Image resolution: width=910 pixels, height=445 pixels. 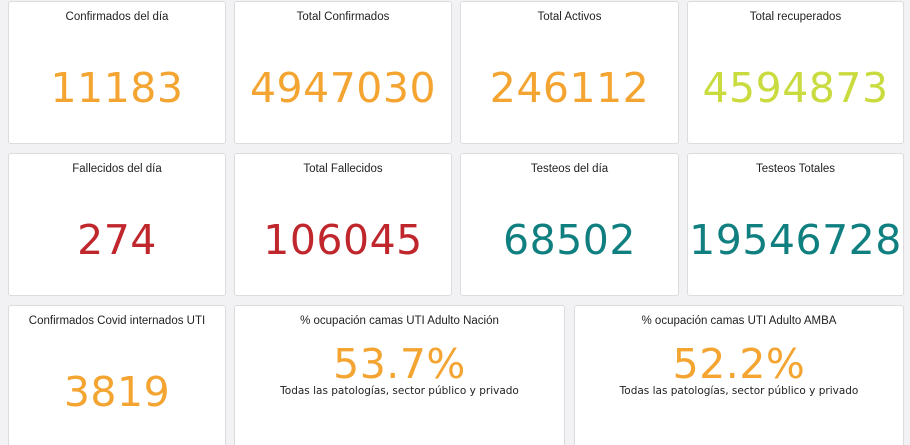 I want to click on card-title: % ocupación camas UTI Adulto Nación, so click(x=399, y=321).